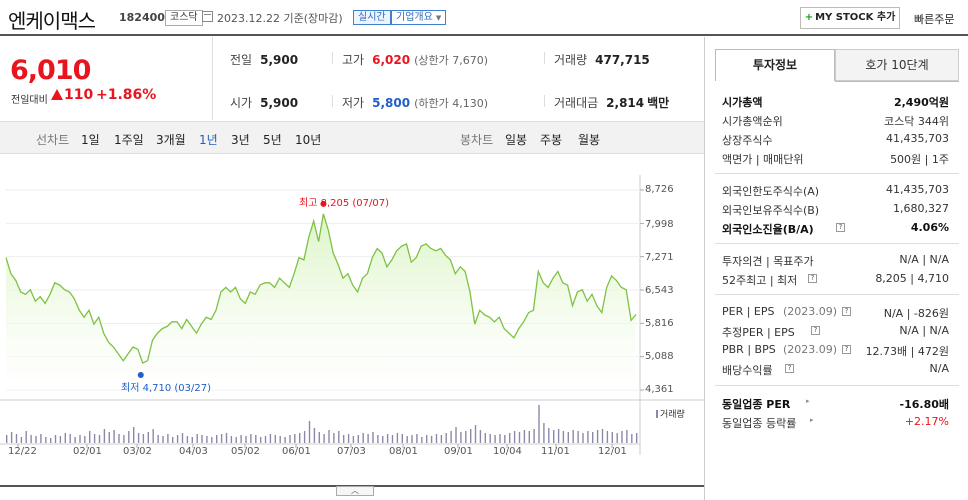  Describe the element at coordinates (458, 451) in the screenshot. I see `x-tick-label: 09/01` at that location.